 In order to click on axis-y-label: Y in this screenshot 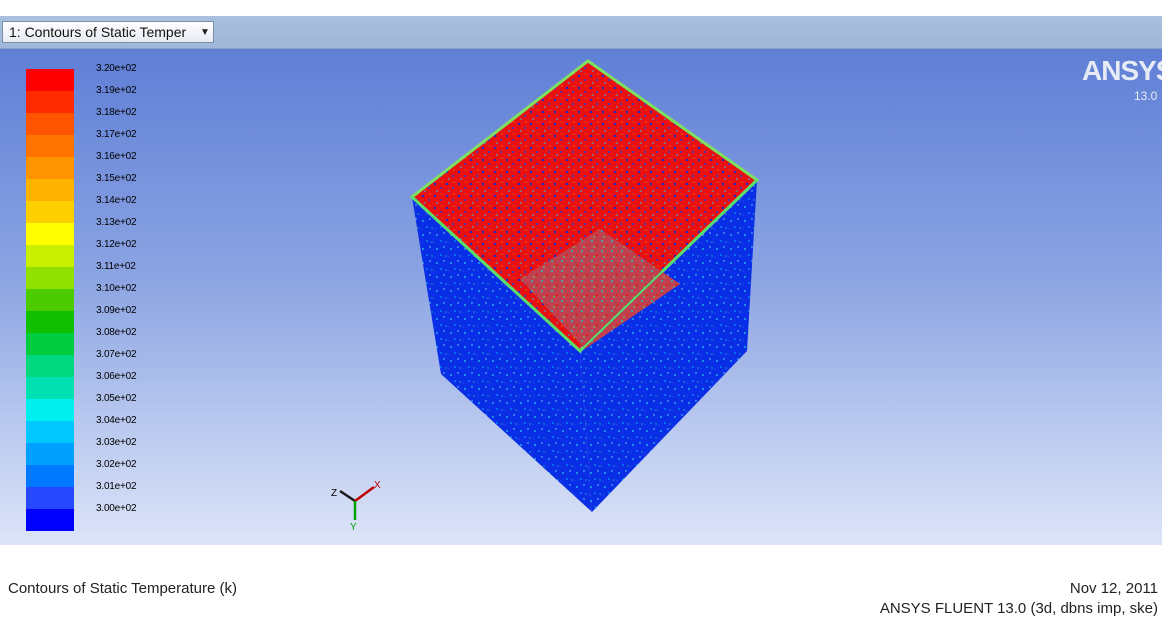, I will do `click(353, 527)`.